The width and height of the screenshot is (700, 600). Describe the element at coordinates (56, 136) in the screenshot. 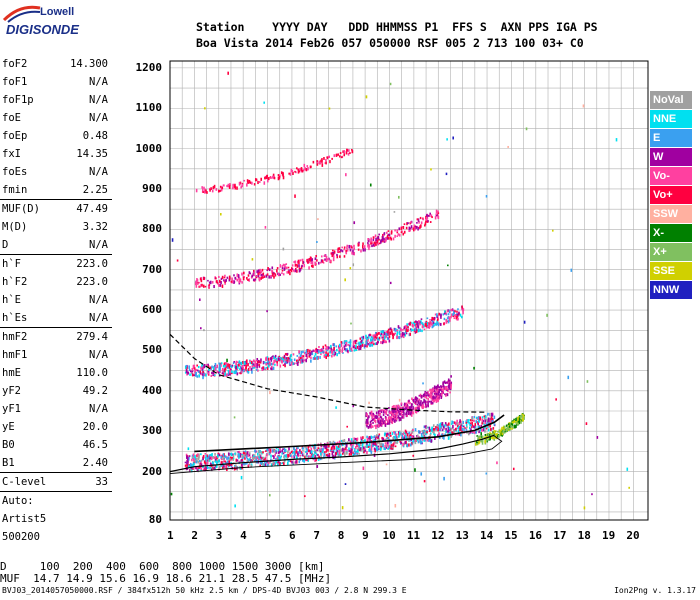

I see `param-row: foEp 0.48` at that location.